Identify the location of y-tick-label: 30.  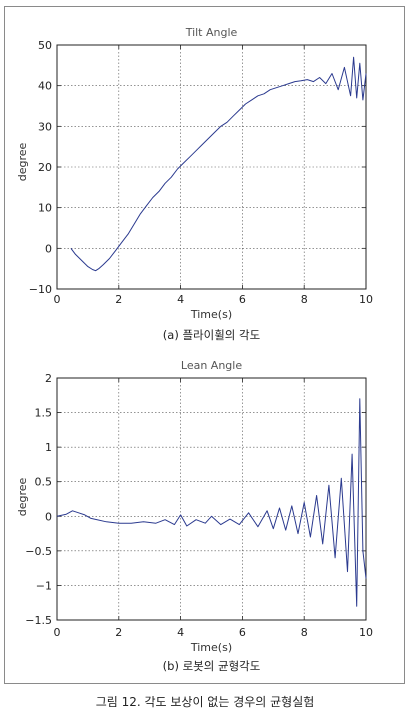
(45, 126).